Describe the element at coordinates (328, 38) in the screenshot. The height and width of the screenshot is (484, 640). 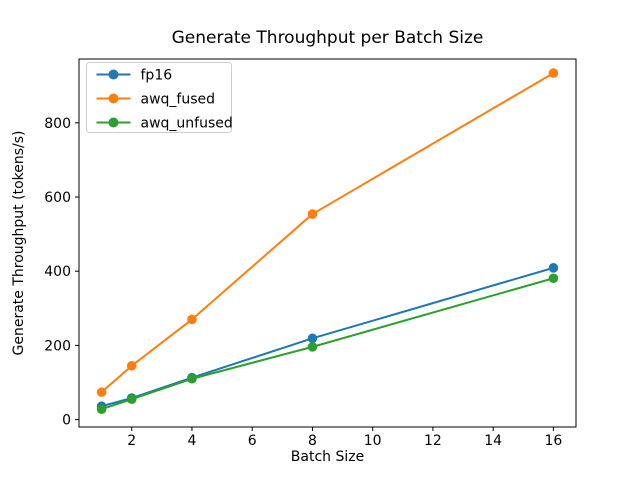
I see `chart-title: Generate Throughput per Batch Size` at that location.